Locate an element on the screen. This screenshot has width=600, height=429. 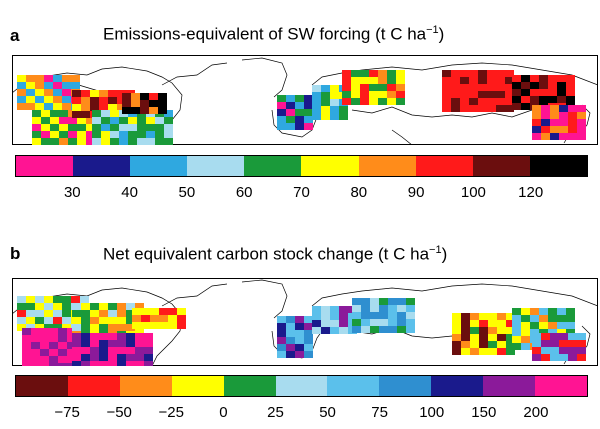
colorbar-a-tick-label: 70 is located at coordinates (301, 192).